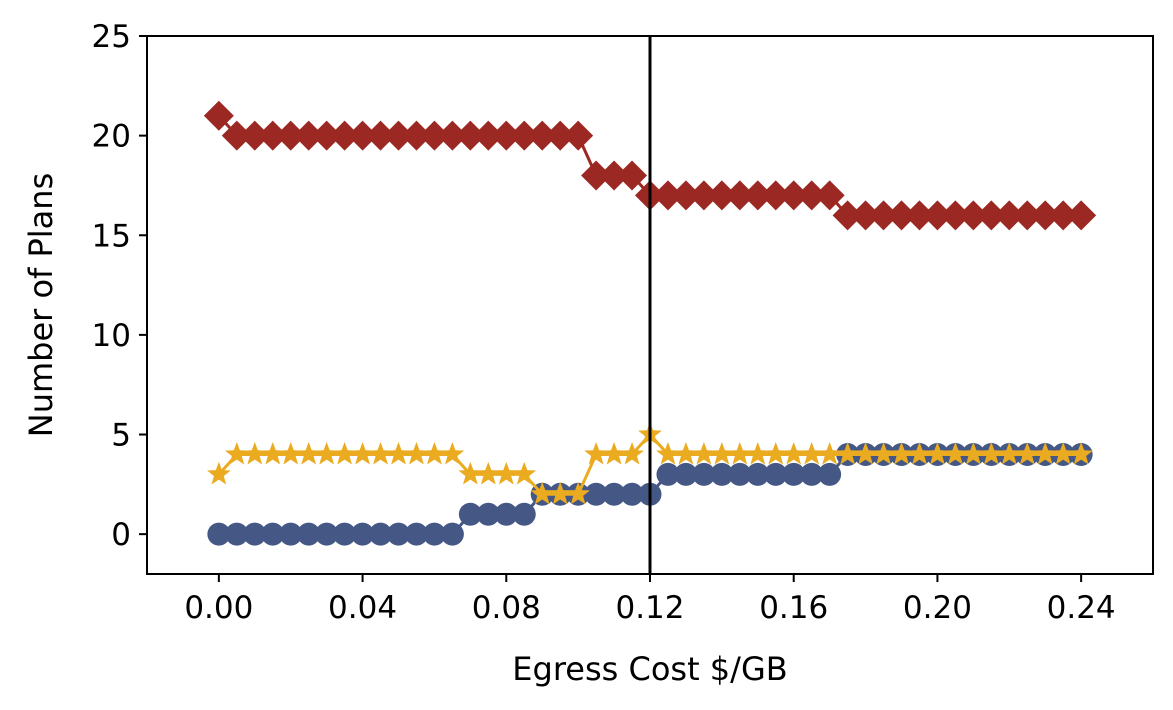 Image resolution: width=1173 pixels, height=710 pixels. Describe the element at coordinates (111, 336) in the screenshot. I see `y-tick-label: 10` at that location.